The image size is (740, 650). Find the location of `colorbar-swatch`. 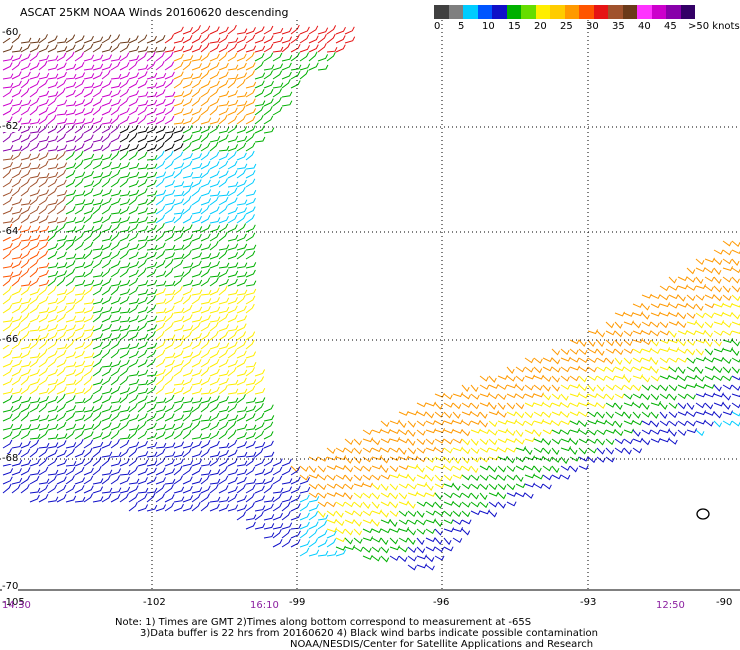

colorbar-swatch is located at coordinates (441, 12).